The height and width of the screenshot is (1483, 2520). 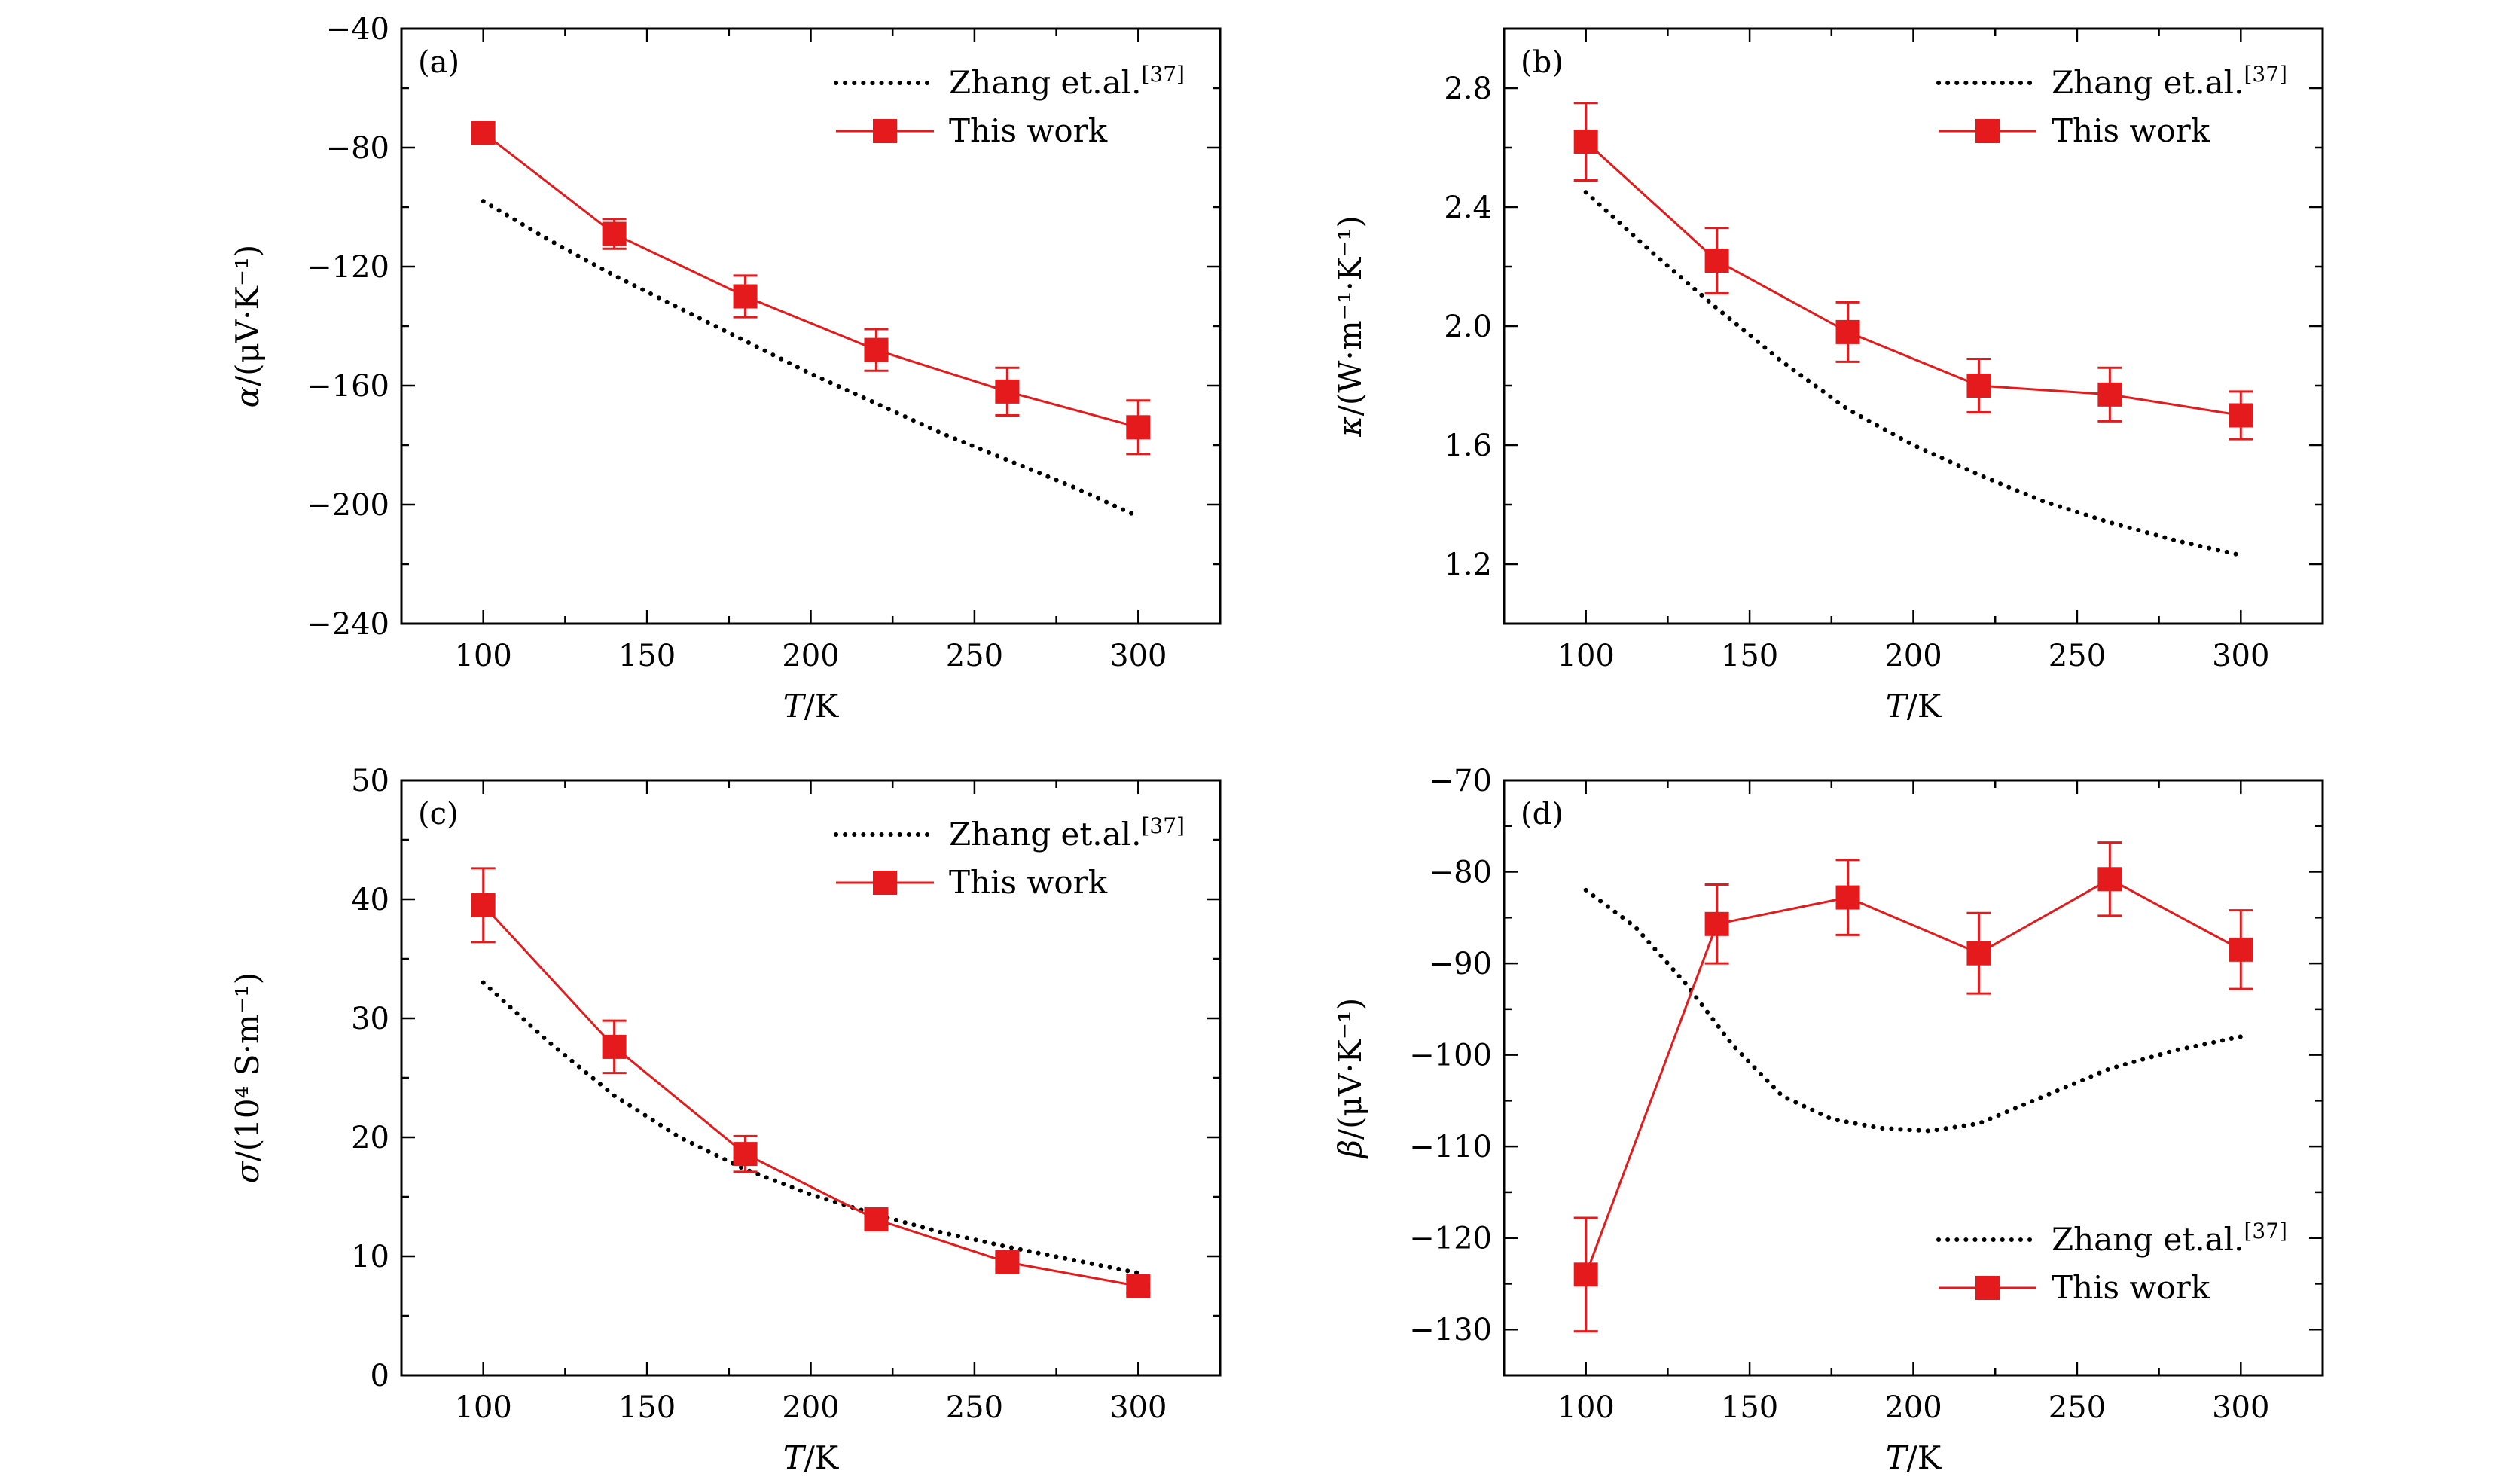 I want to click on panel-label: (d), so click(x=1542, y=814).